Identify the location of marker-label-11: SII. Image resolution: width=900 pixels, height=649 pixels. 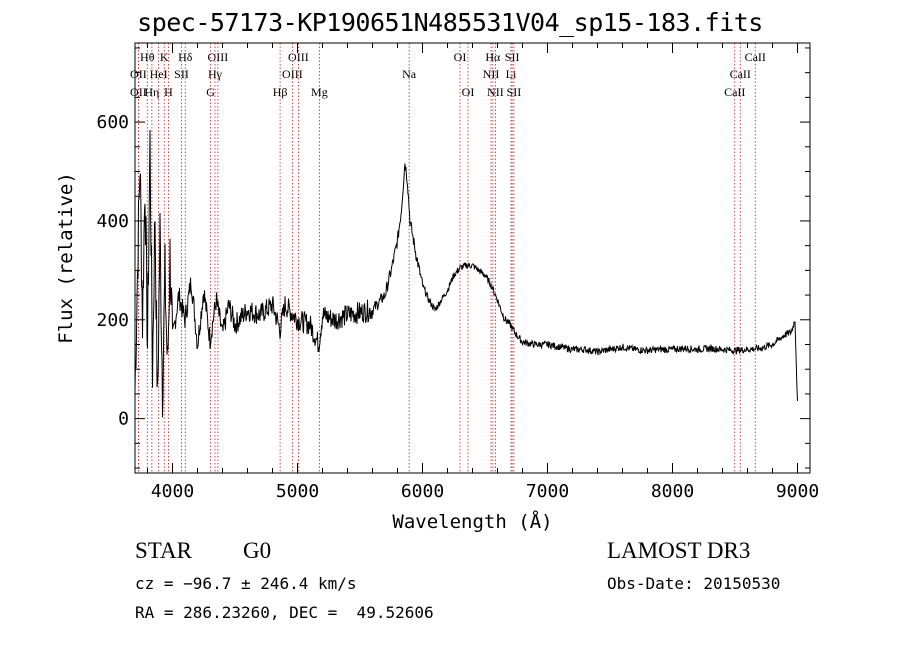
(181, 74).